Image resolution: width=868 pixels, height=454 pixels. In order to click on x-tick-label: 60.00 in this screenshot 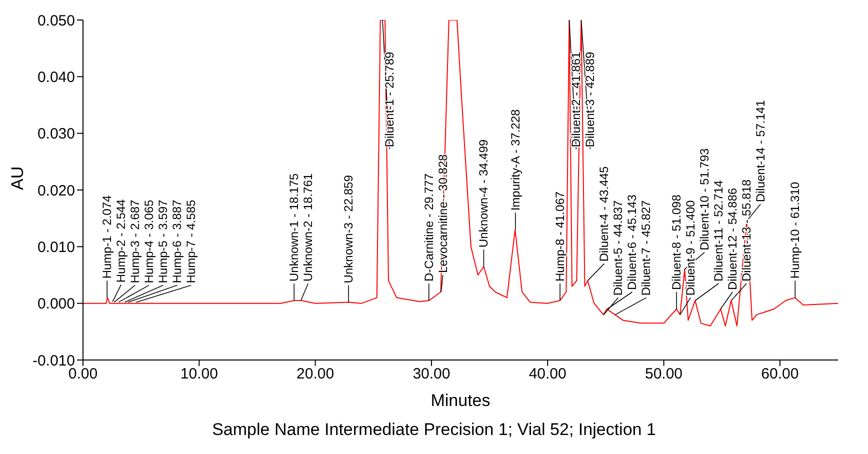, I will do `click(780, 374)`.